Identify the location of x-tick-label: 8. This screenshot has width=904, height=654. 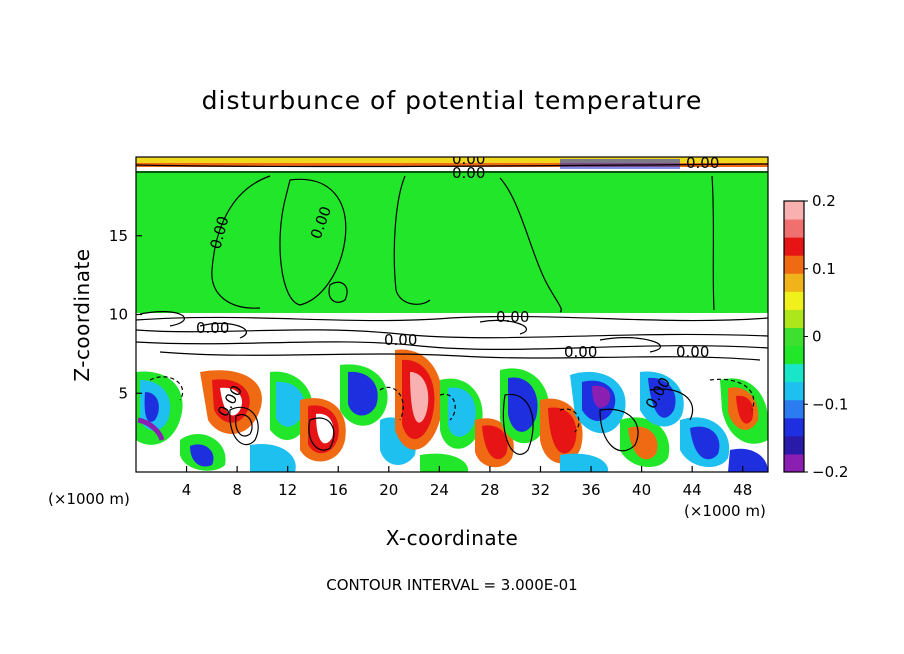
(237, 490).